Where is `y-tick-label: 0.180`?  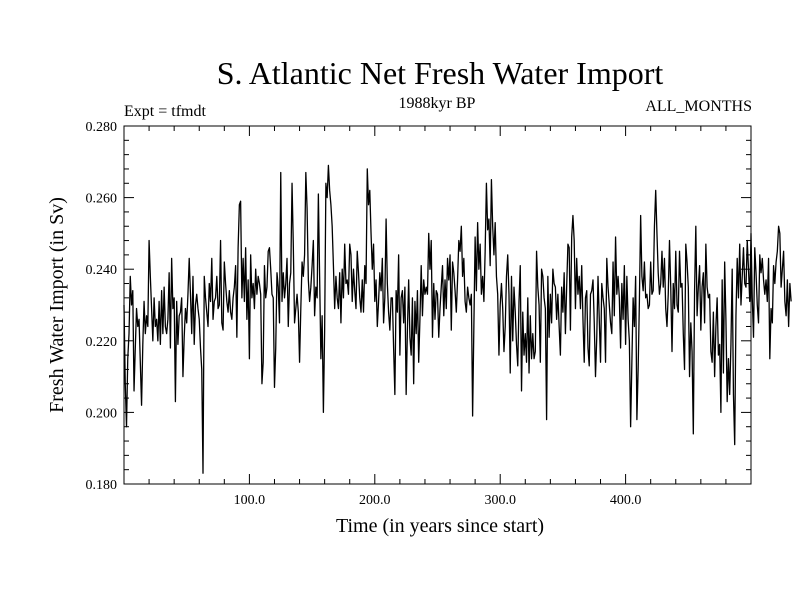 y-tick-label: 0.180 is located at coordinates (102, 485).